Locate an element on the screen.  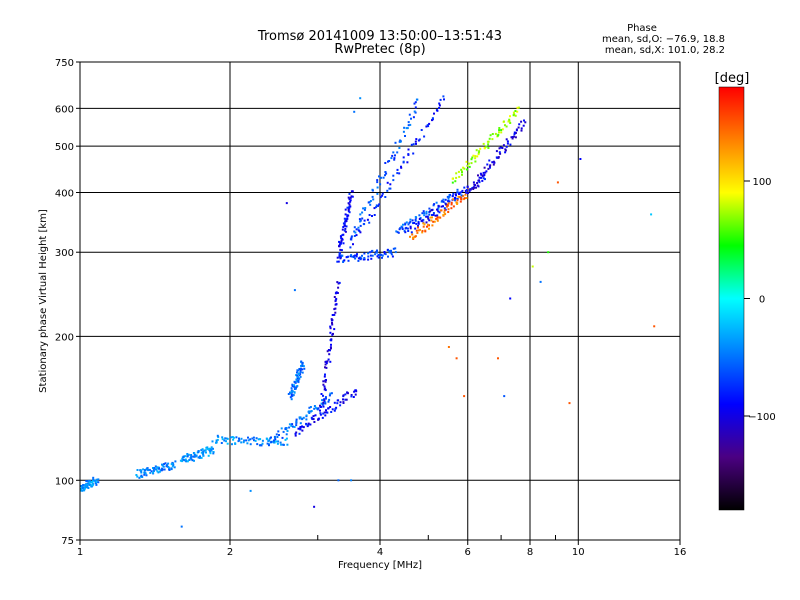
x-tick-label: 4 is located at coordinates (380, 552).